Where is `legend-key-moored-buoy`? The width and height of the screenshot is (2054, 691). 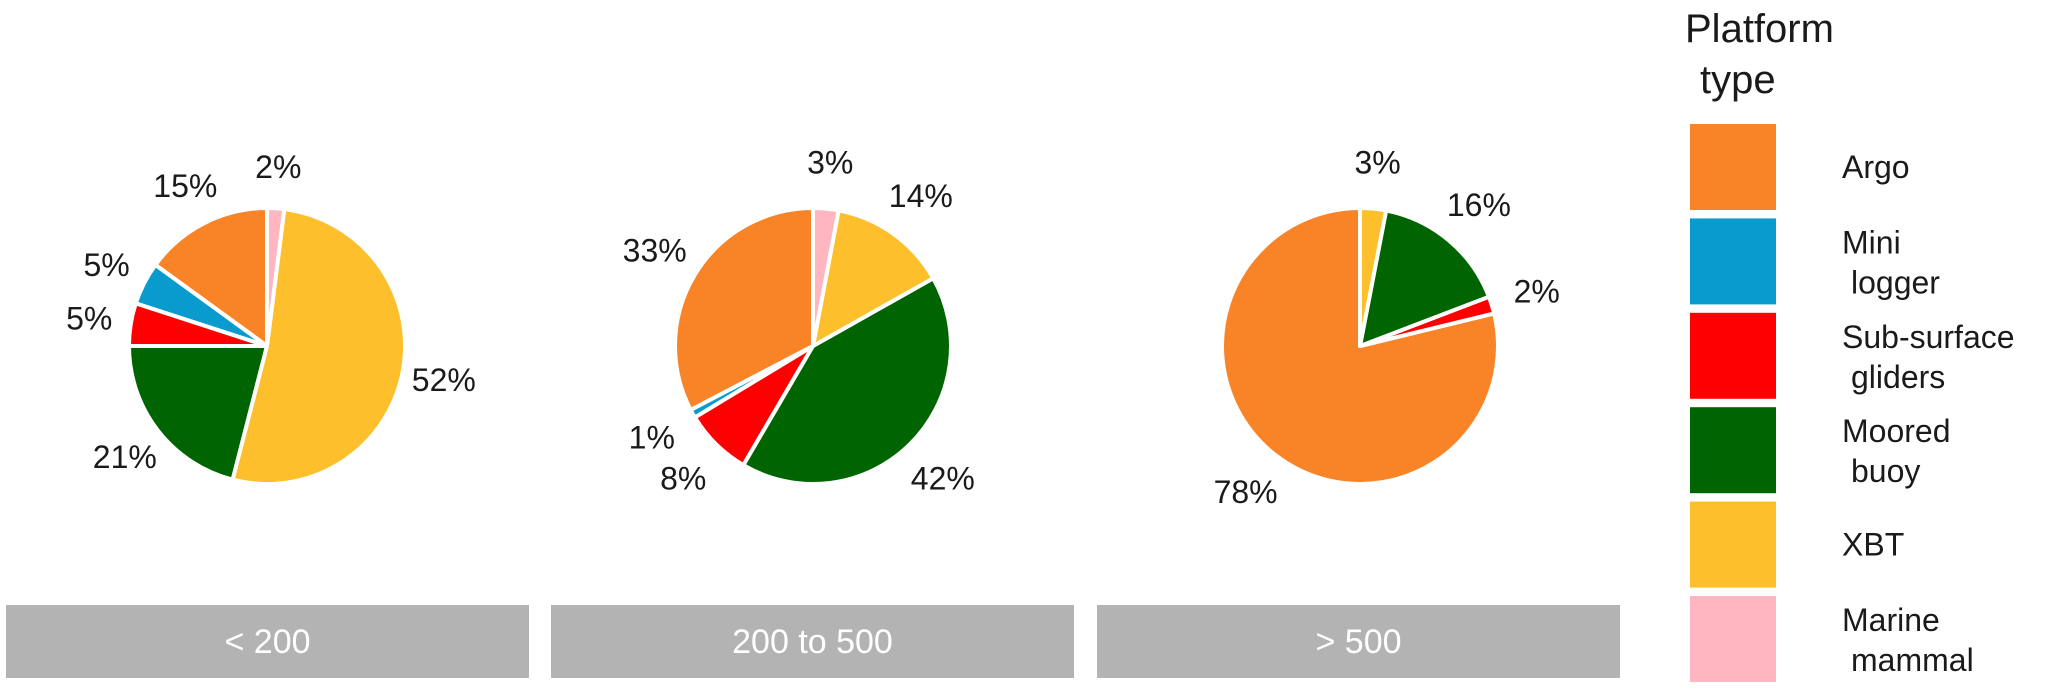
legend-key-moored-buoy is located at coordinates (1733, 450).